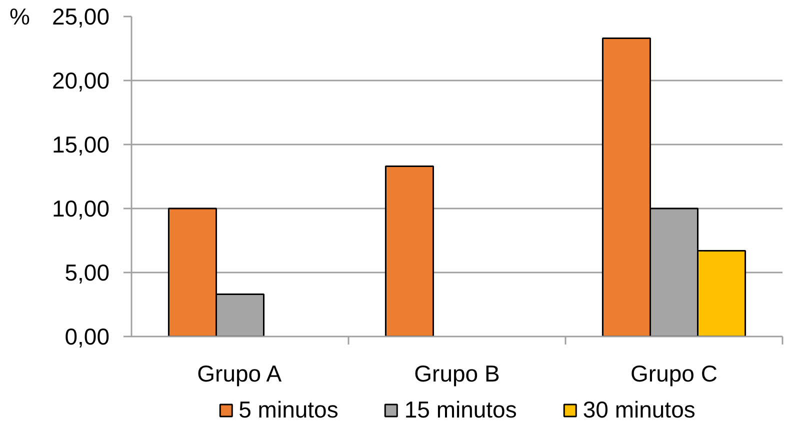 The image size is (794, 428). What do you see at coordinates (81, 17) in the screenshot?
I see `y-tick-label: 25,00` at bounding box center [81, 17].